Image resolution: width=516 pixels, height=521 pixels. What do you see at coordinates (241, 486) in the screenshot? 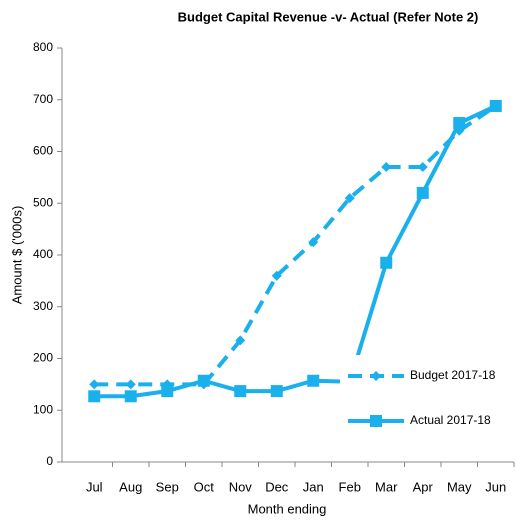
I see `x-tick-label: Nov` at bounding box center [241, 486].